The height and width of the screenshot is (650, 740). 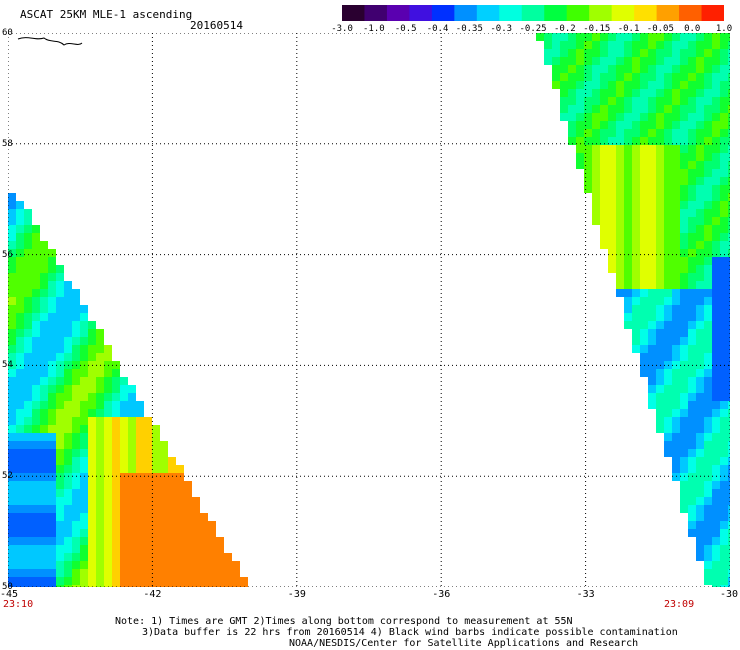 I want to click on colorbar-tick-label: -3.0, so click(x=342, y=29).